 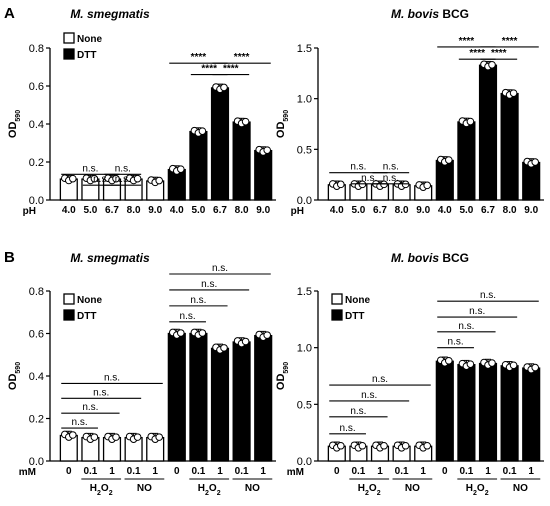 I want to click on y-tick-label: 1.5, so click(x=304, y=49).